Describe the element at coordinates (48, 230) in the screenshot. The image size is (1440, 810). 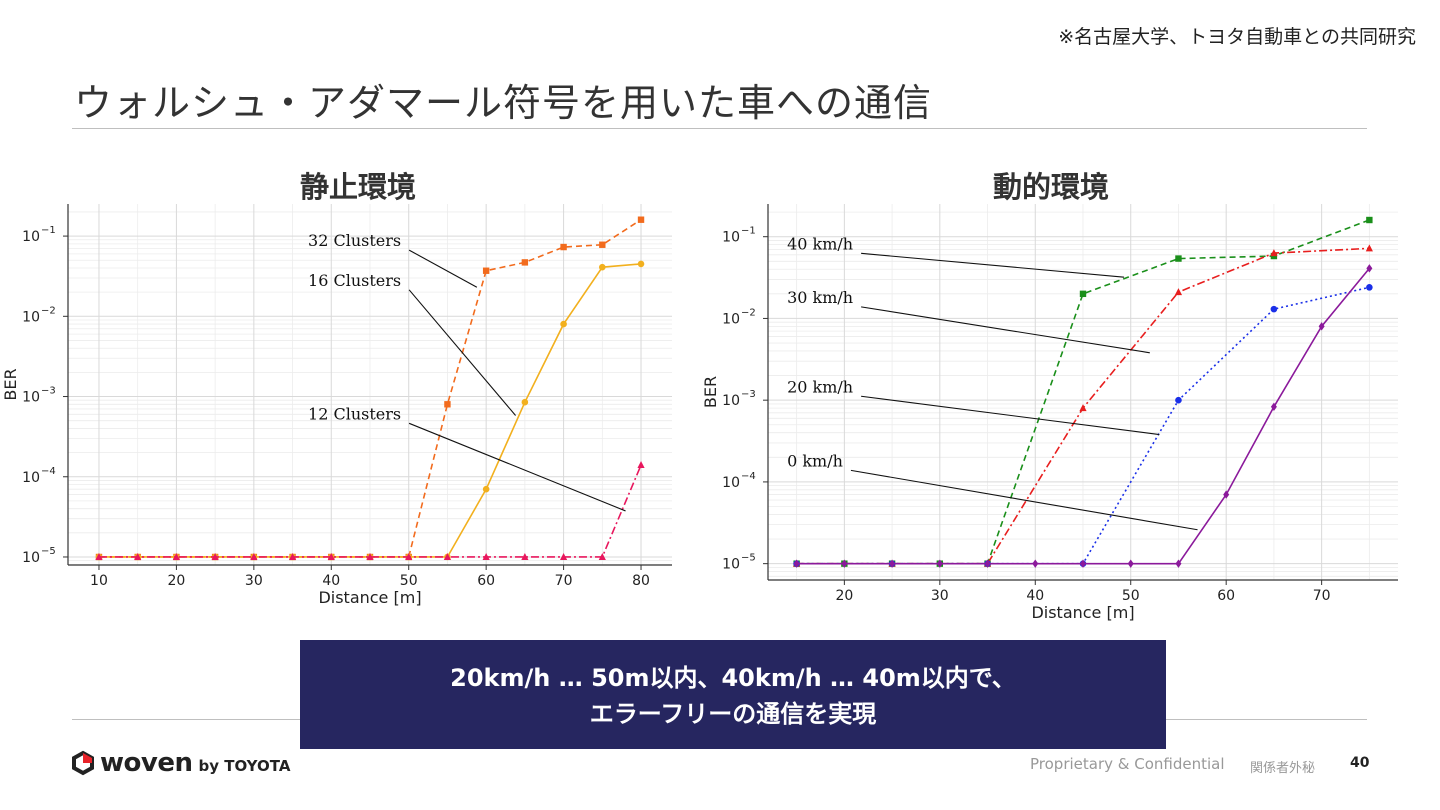
I see `y-tick-exponent: −1` at that location.